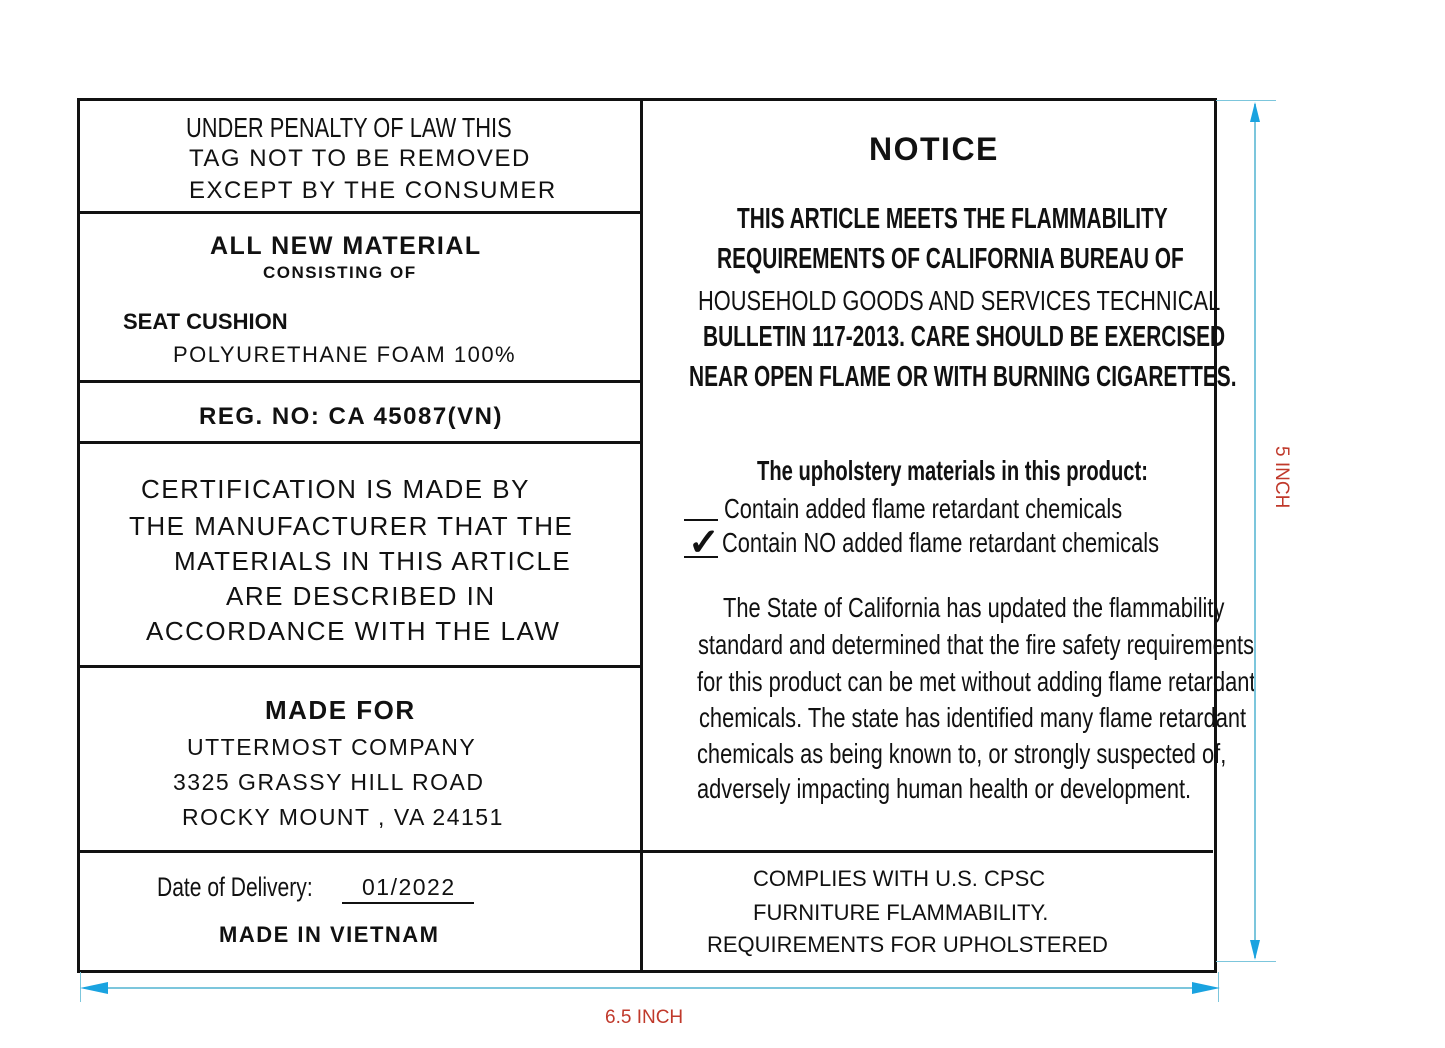 This screenshot has height=1048, width=1445. I want to click on notice-line: THIS ARTICLE MEETS THE FLAMMABILITY, so click(952, 219).